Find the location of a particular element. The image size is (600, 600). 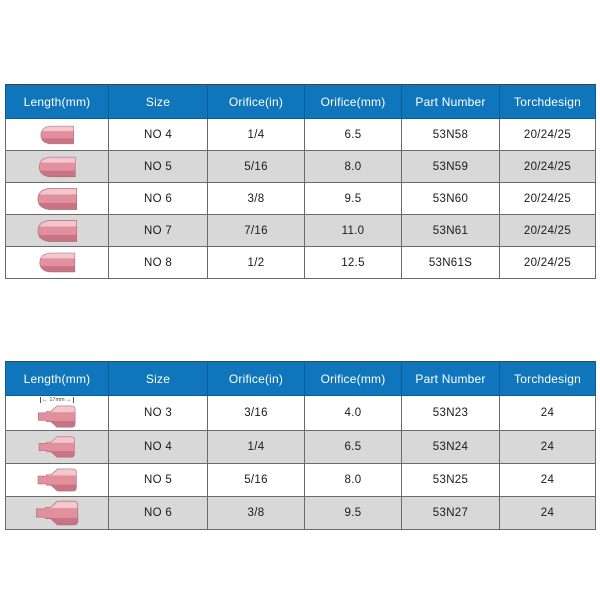

cell-size: NO 7 is located at coordinates (158, 230).